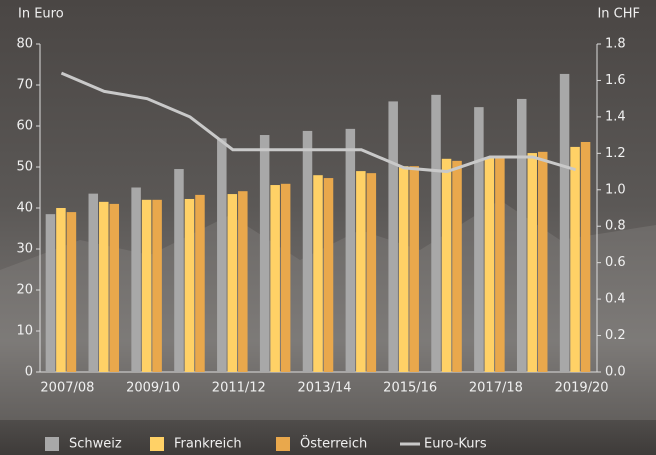 This screenshot has width=656, height=455. What do you see at coordinates (615, 372) in the screenshot?
I see `y2-tick-label: 0.0` at bounding box center [615, 372].